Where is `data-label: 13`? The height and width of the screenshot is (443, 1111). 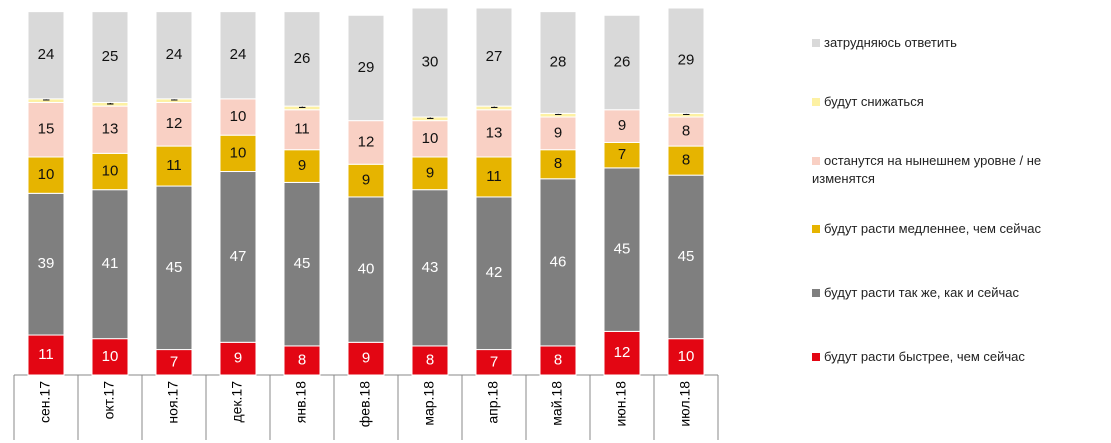 data-label: 13 is located at coordinates (110, 129).